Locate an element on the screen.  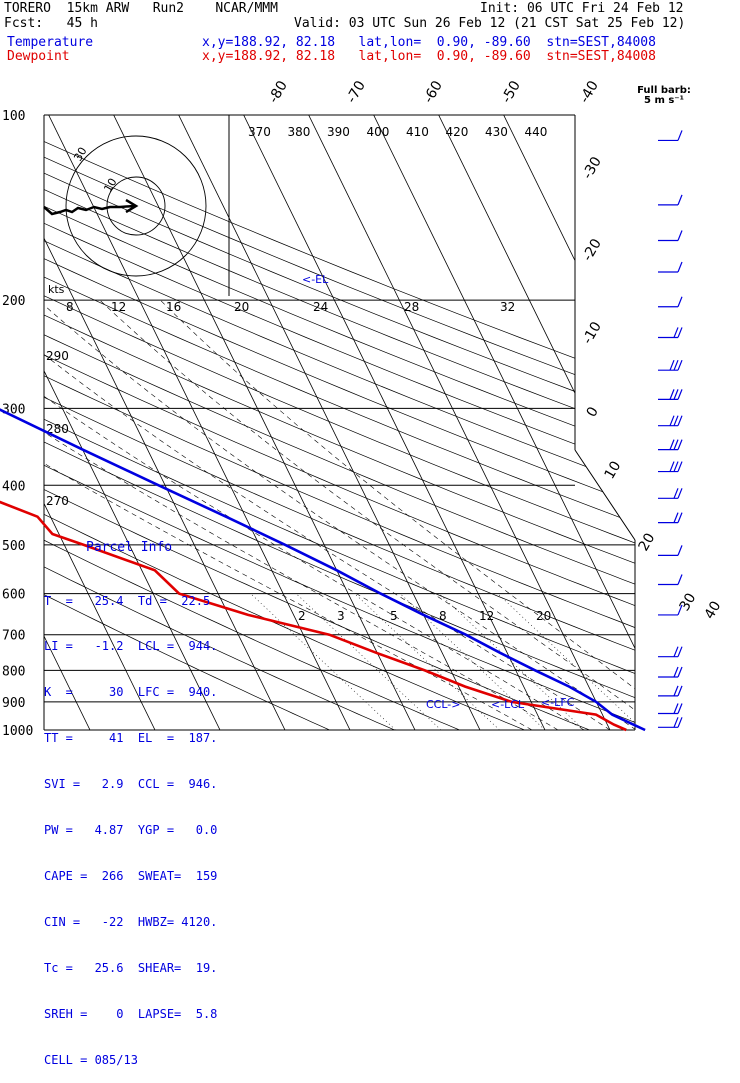
el-annotation: <-EL is located at coordinates (315, 279).